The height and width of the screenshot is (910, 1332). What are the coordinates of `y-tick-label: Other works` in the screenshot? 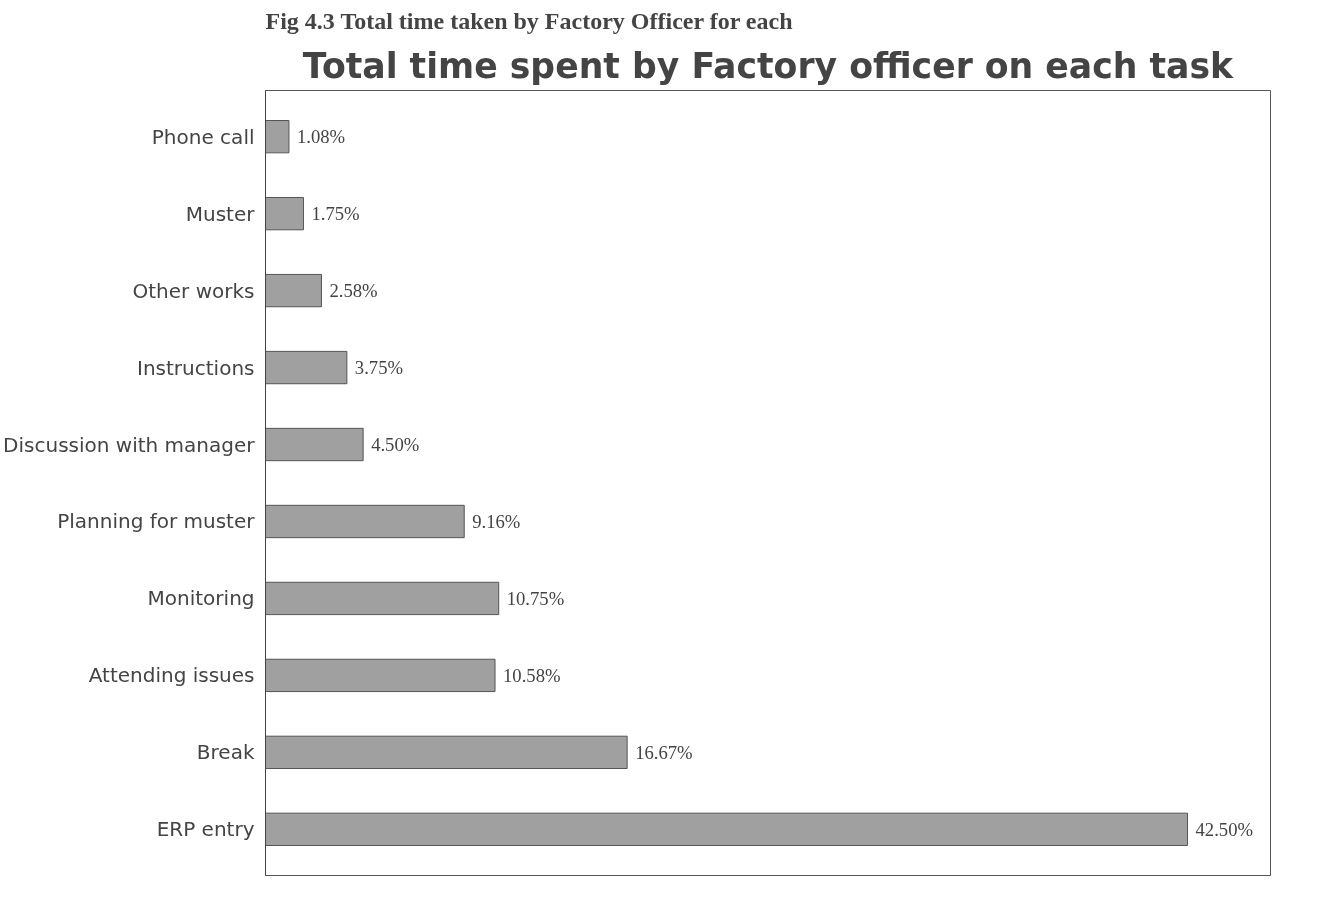 It's located at (193, 290).